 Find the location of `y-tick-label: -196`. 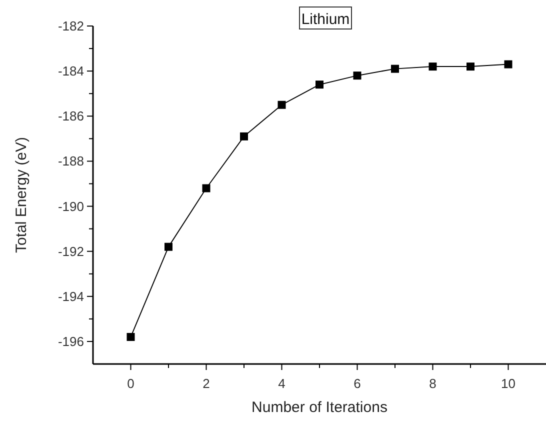

y-tick-label: -196 is located at coordinates (71, 341).